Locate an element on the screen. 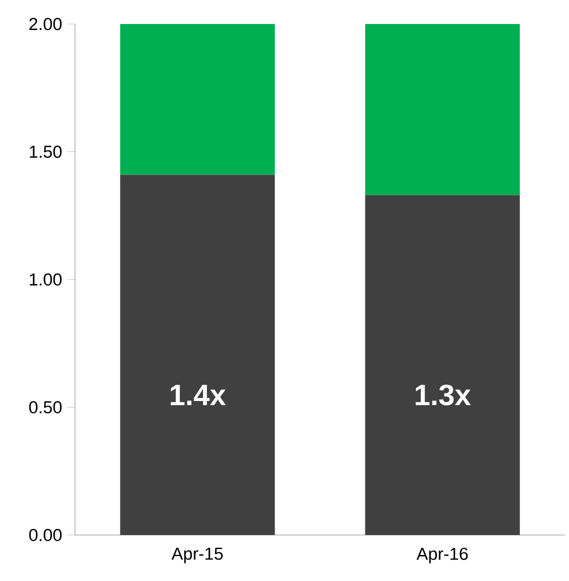  y-tick-label: 0.50 is located at coordinates (45, 407).